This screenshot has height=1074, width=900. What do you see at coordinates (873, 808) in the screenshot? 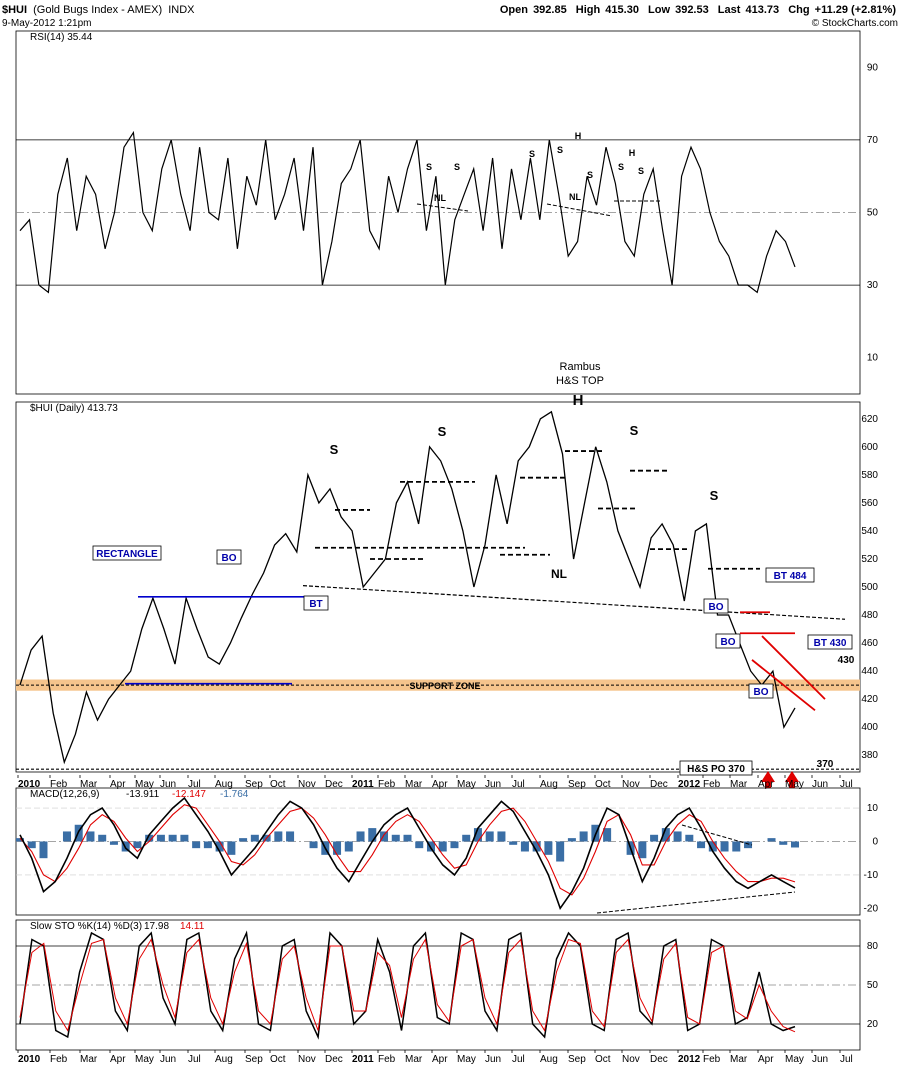
I see `y-tick-label: 10` at bounding box center [873, 808].